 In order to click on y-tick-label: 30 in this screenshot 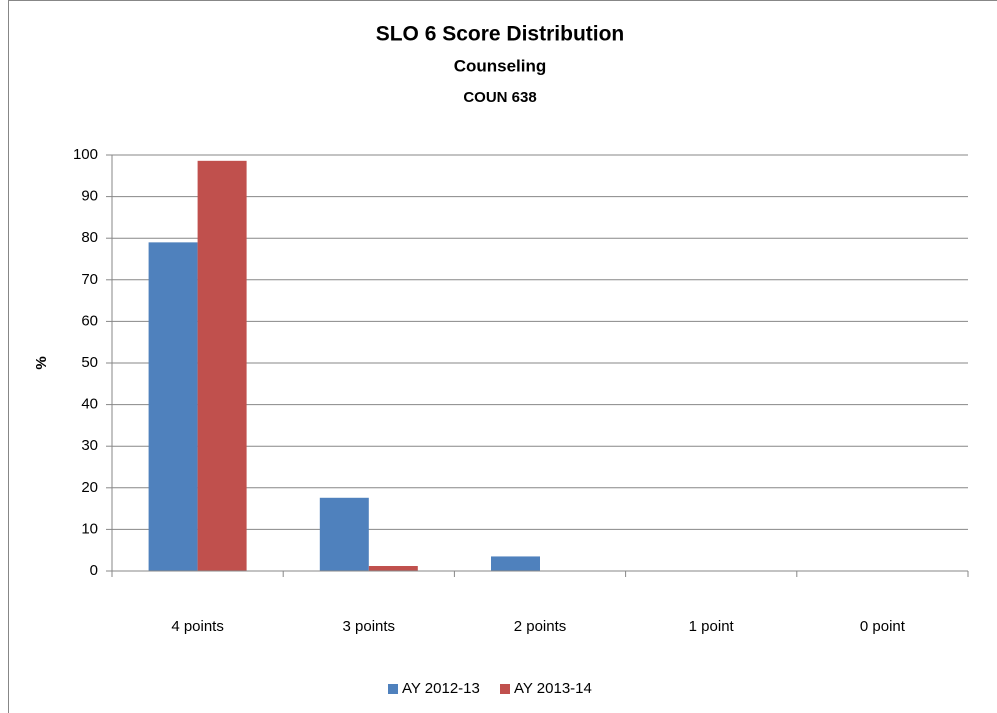, I will do `click(89, 445)`.